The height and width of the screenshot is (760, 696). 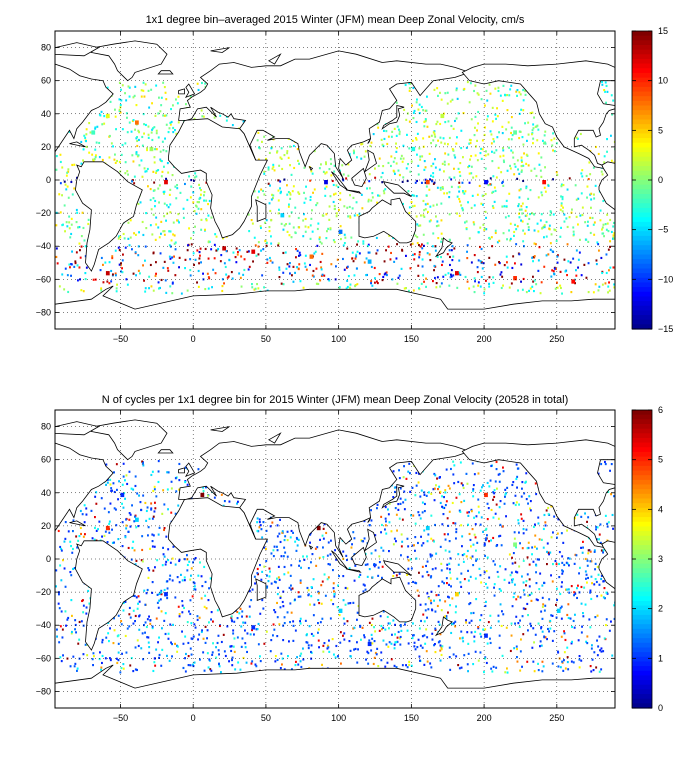 I want to click on colorbar-tick-label: 0, so click(x=660, y=180).